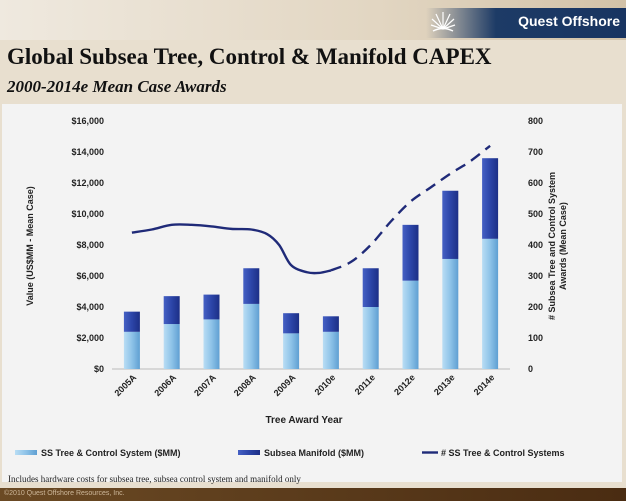  I want to click on bar-tree-control-2008A, so click(251, 336).